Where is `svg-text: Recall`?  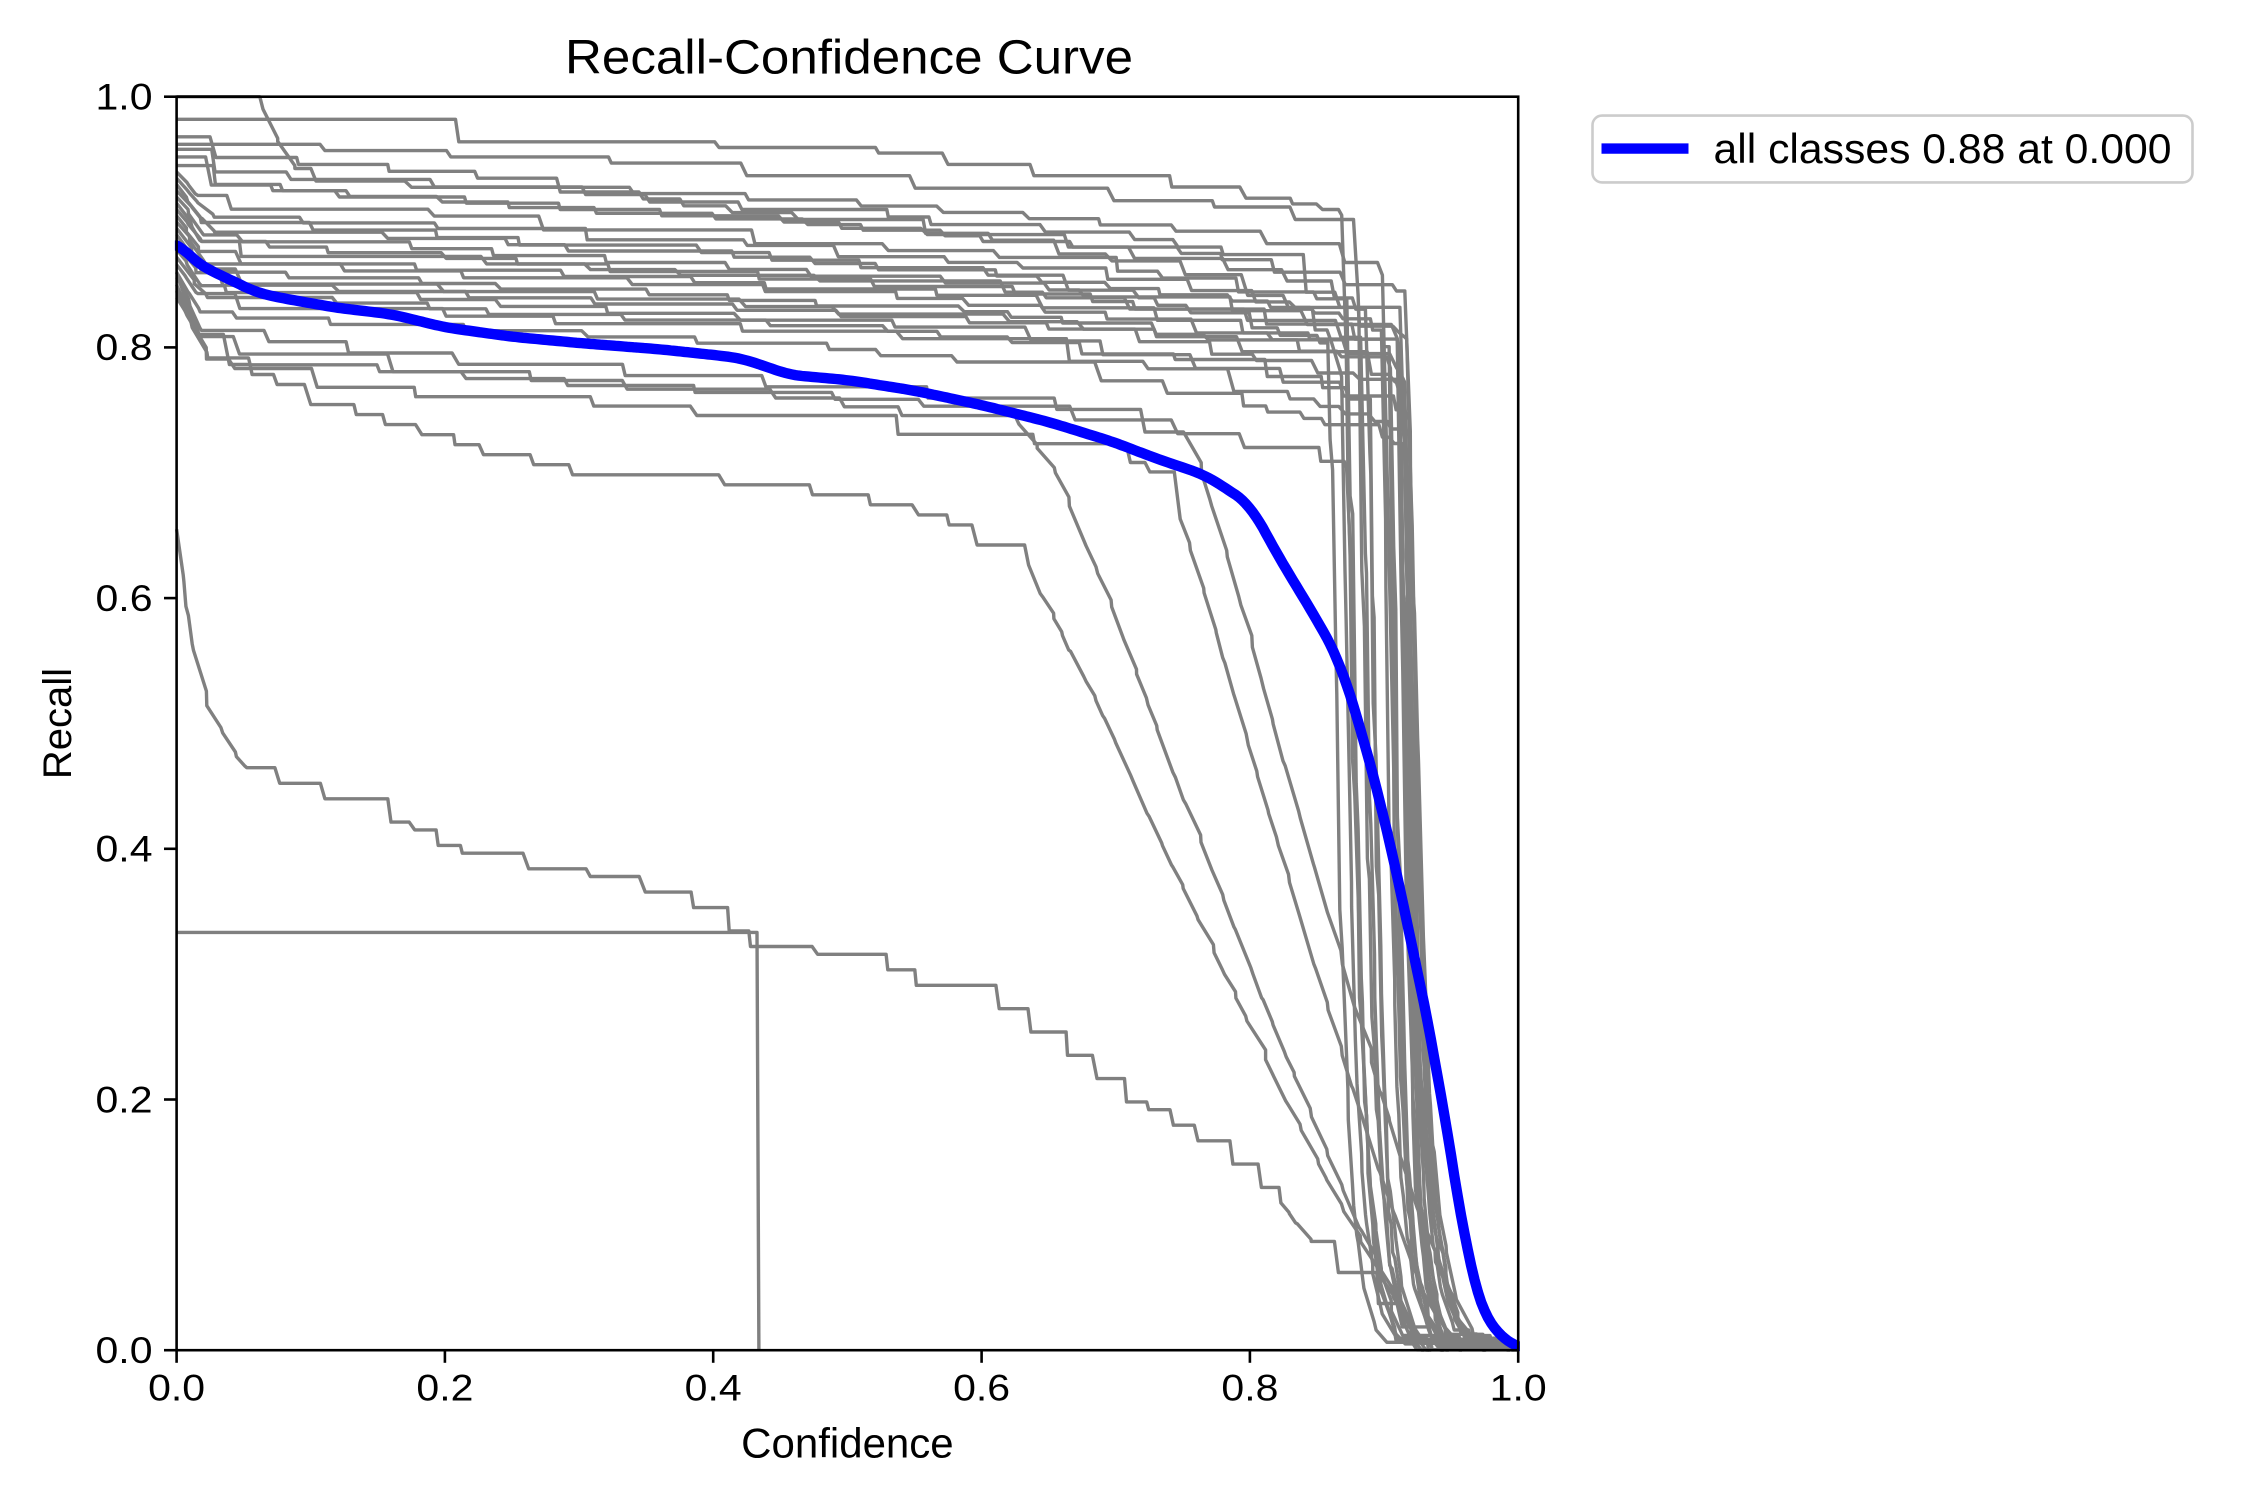
svg-text: Recall is located at coordinates (58, 723).